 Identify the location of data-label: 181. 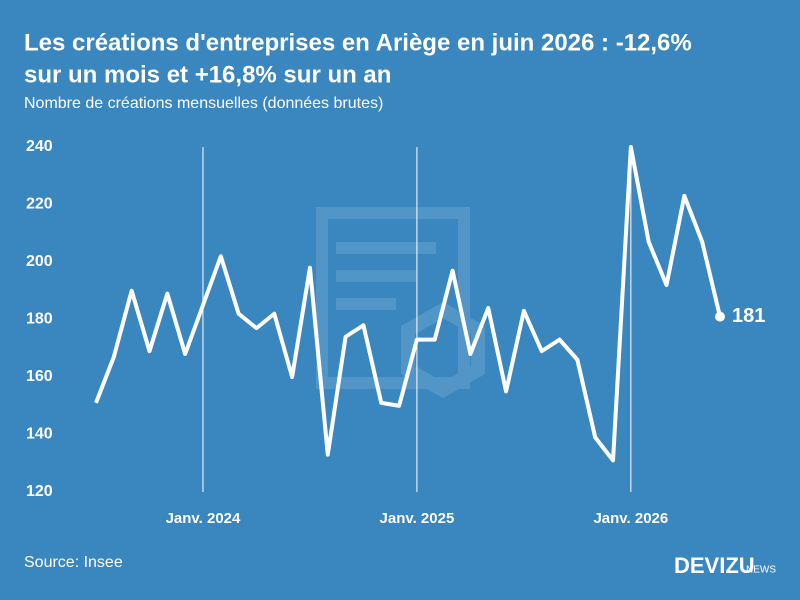
(748, 316).